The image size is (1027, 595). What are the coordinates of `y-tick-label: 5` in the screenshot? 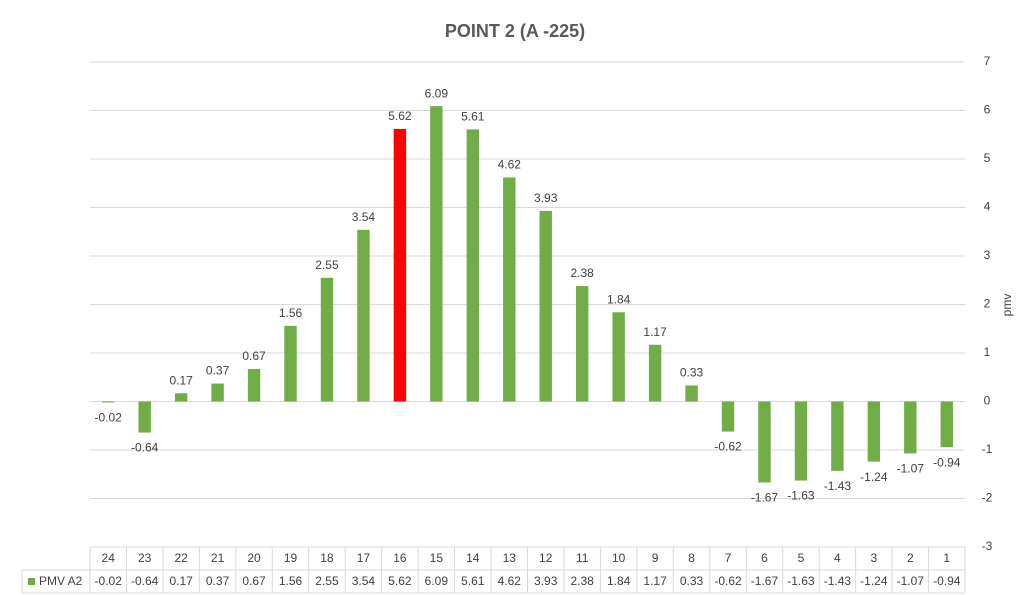 It's located at (987, 158).